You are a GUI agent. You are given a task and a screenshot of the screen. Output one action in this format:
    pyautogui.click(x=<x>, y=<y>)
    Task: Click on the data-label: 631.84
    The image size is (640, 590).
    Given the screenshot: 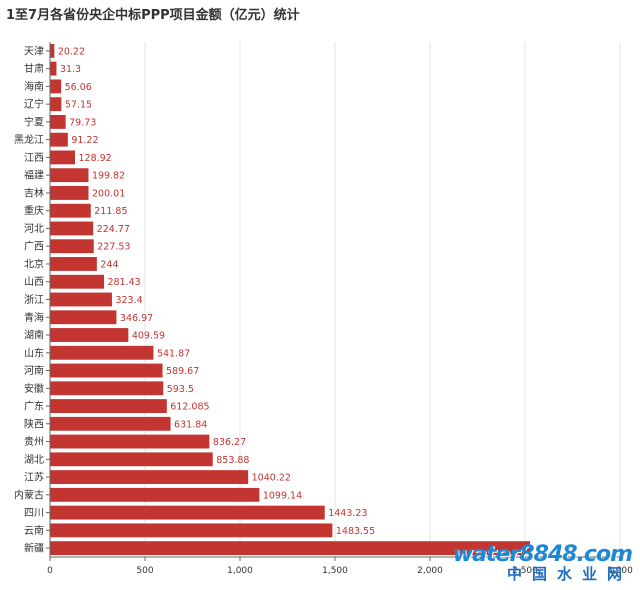 What is the action you would take?
    pyautogui.click(x=190, y=424)
    